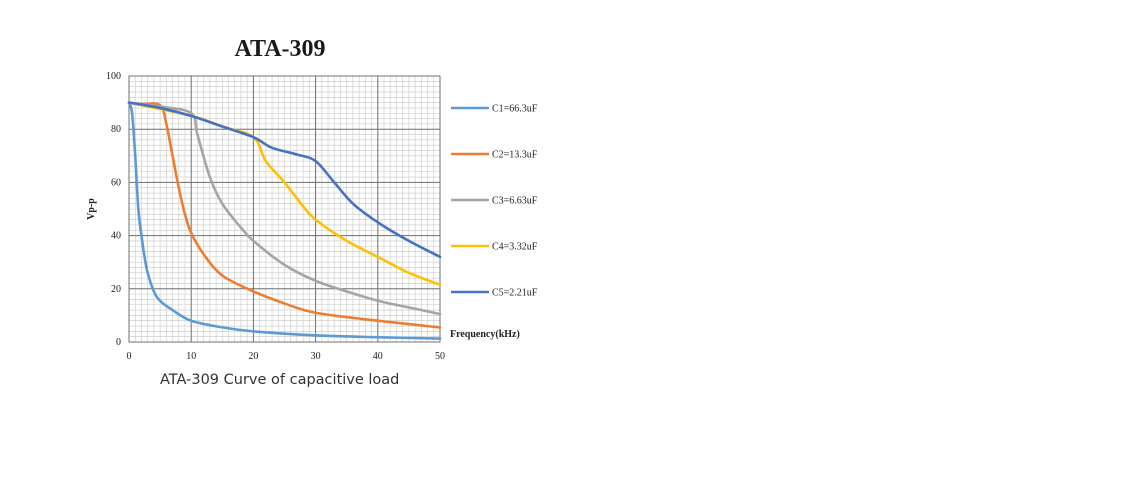  What do you see at coordinates (378, 356) in the screenshot?
I see `x-tick-label: 40` at bounding box center [378, 356].